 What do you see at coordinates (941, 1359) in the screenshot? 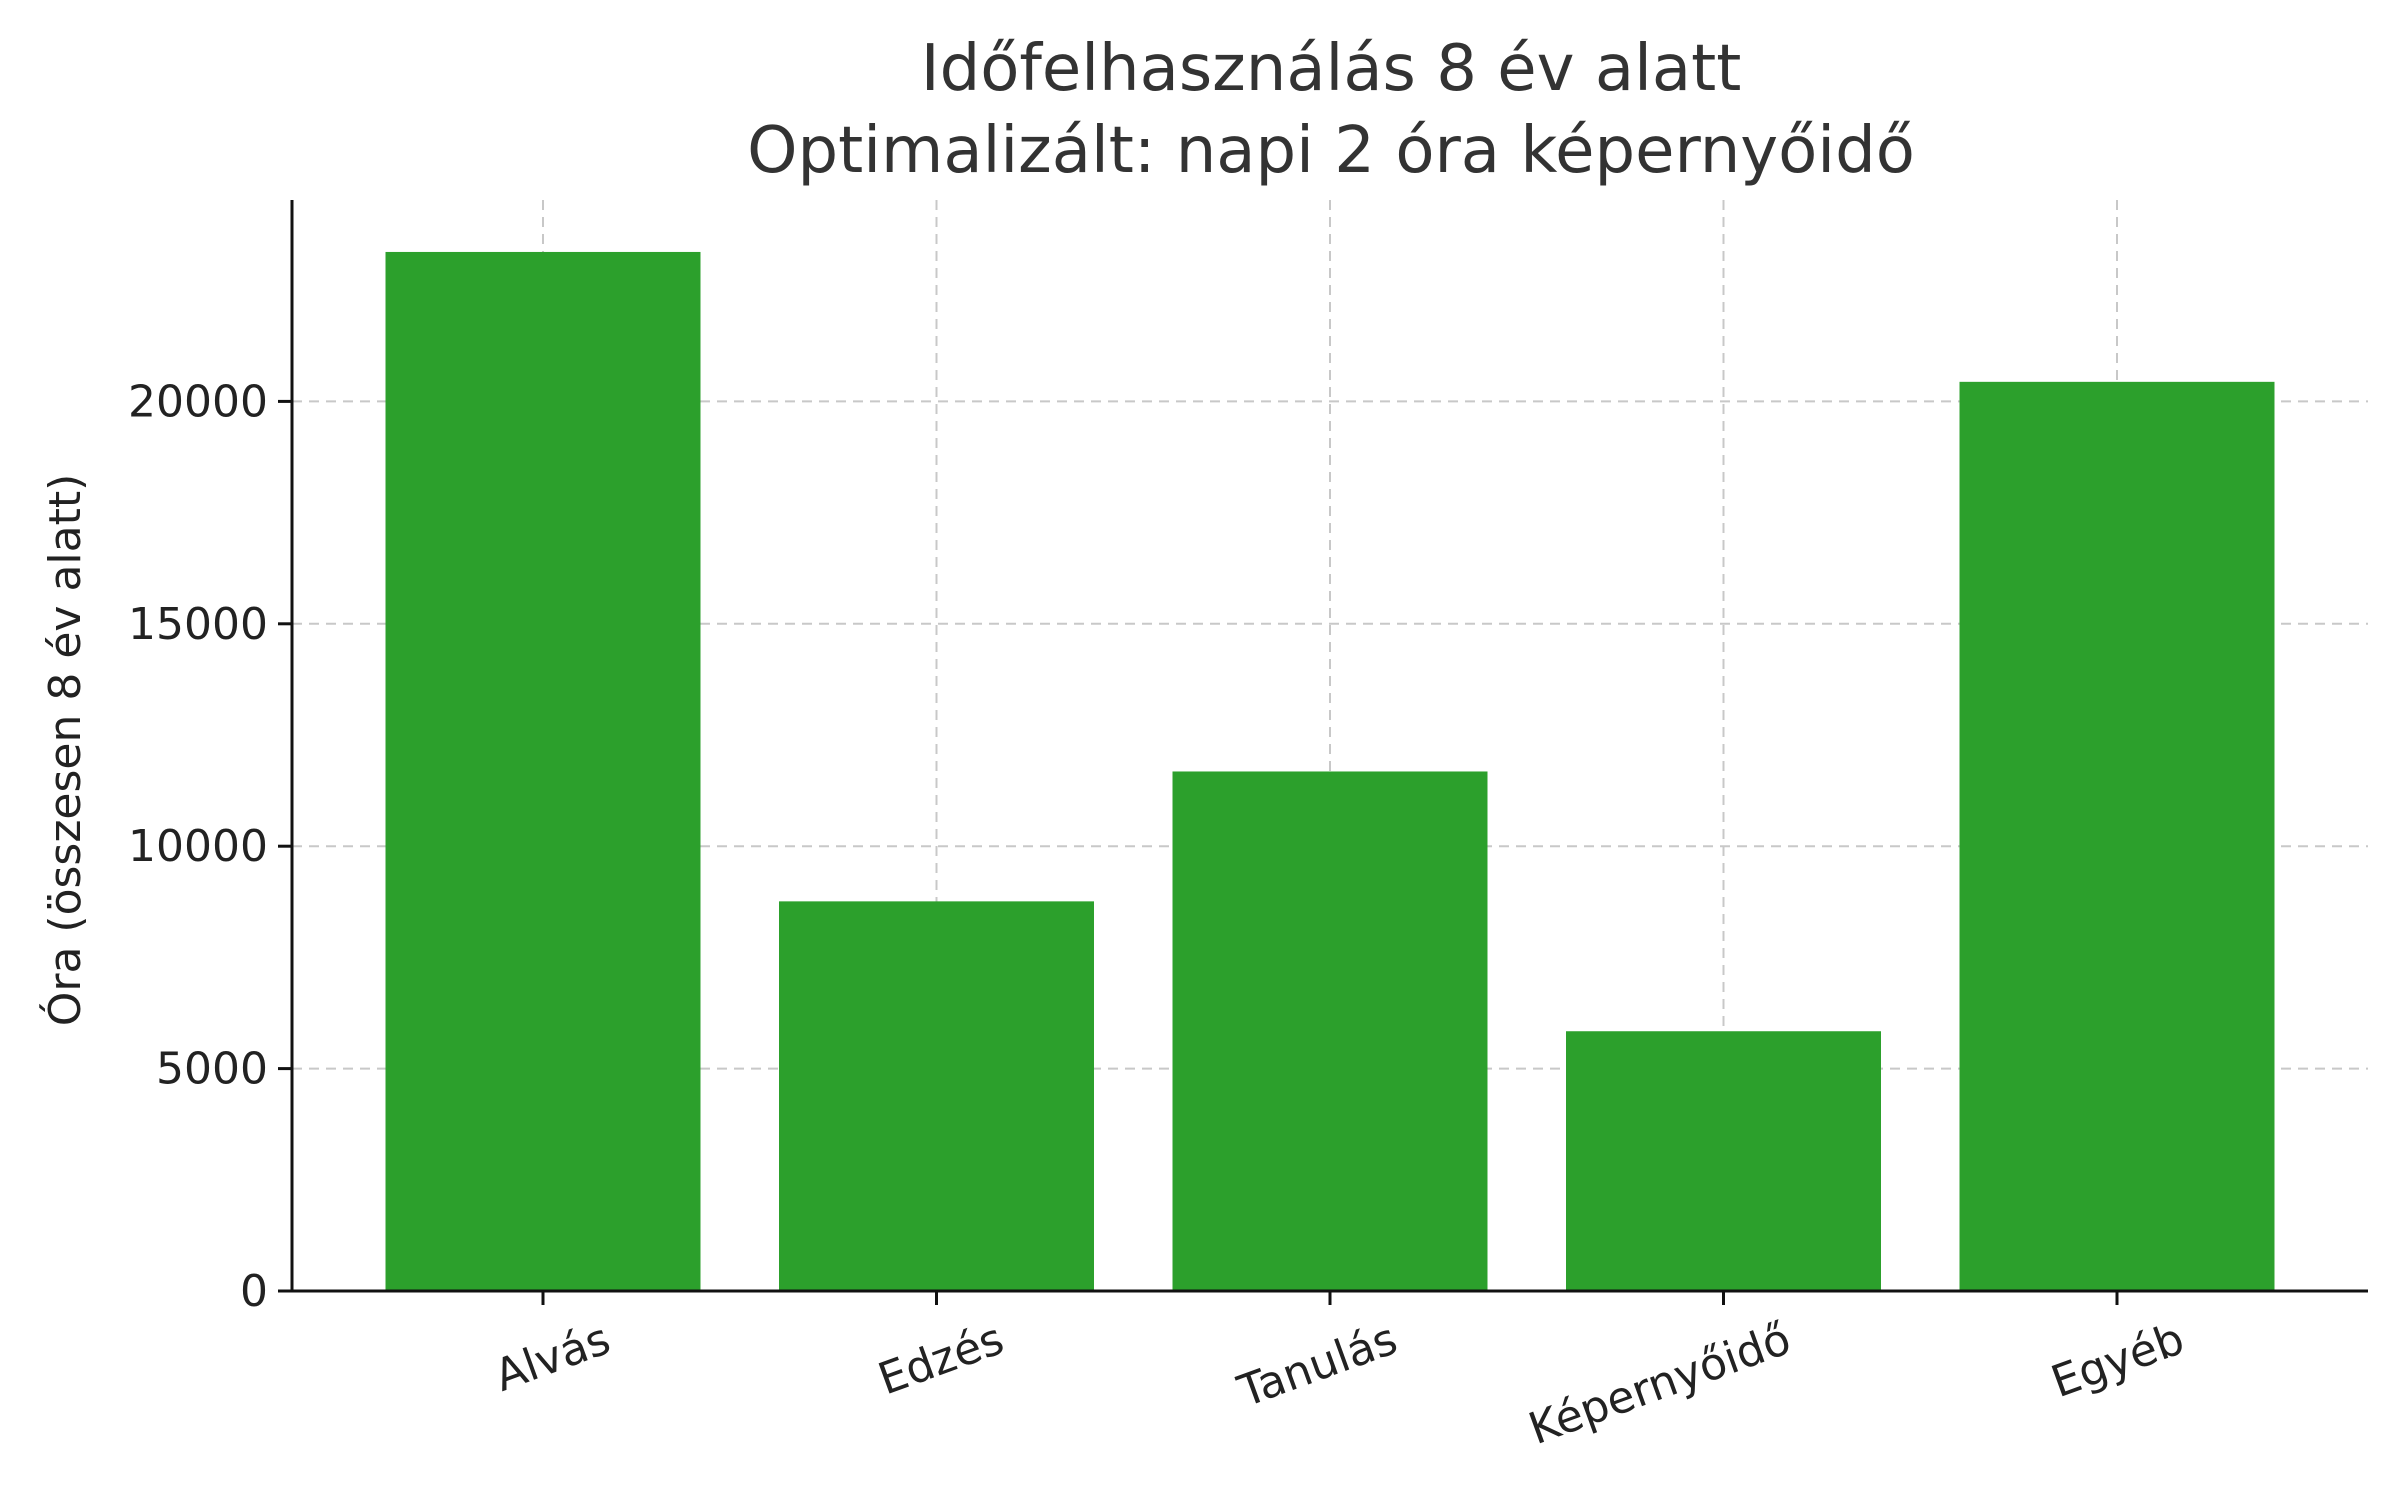
I see `x-tick-label: Edzés` at bounding box center [941, 1359].